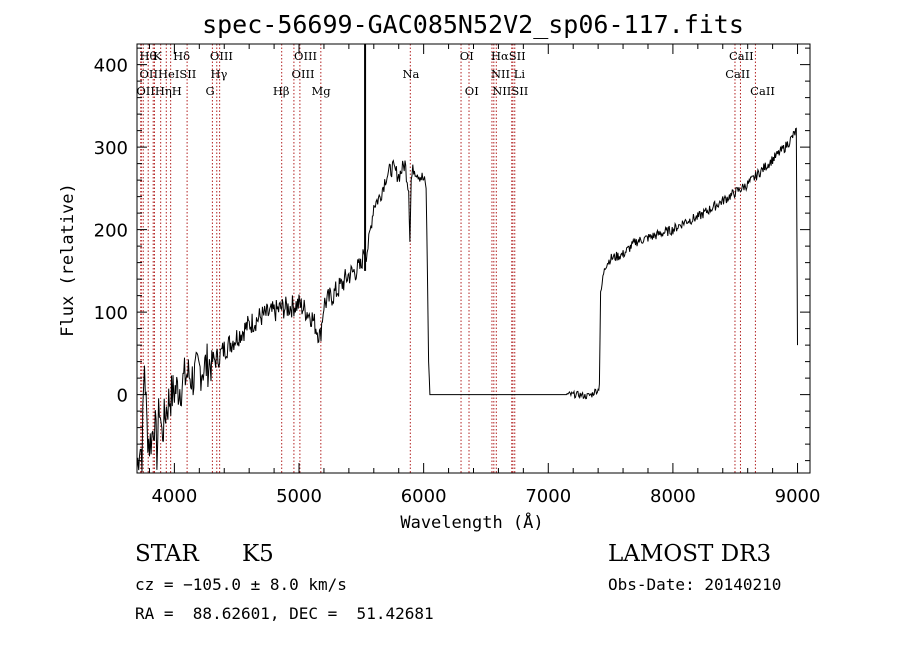  What do you see at coordinates (299, 496) in the screenshot?
I see `x-tick-label-5000: 5000` at bounding box center [299, 496].